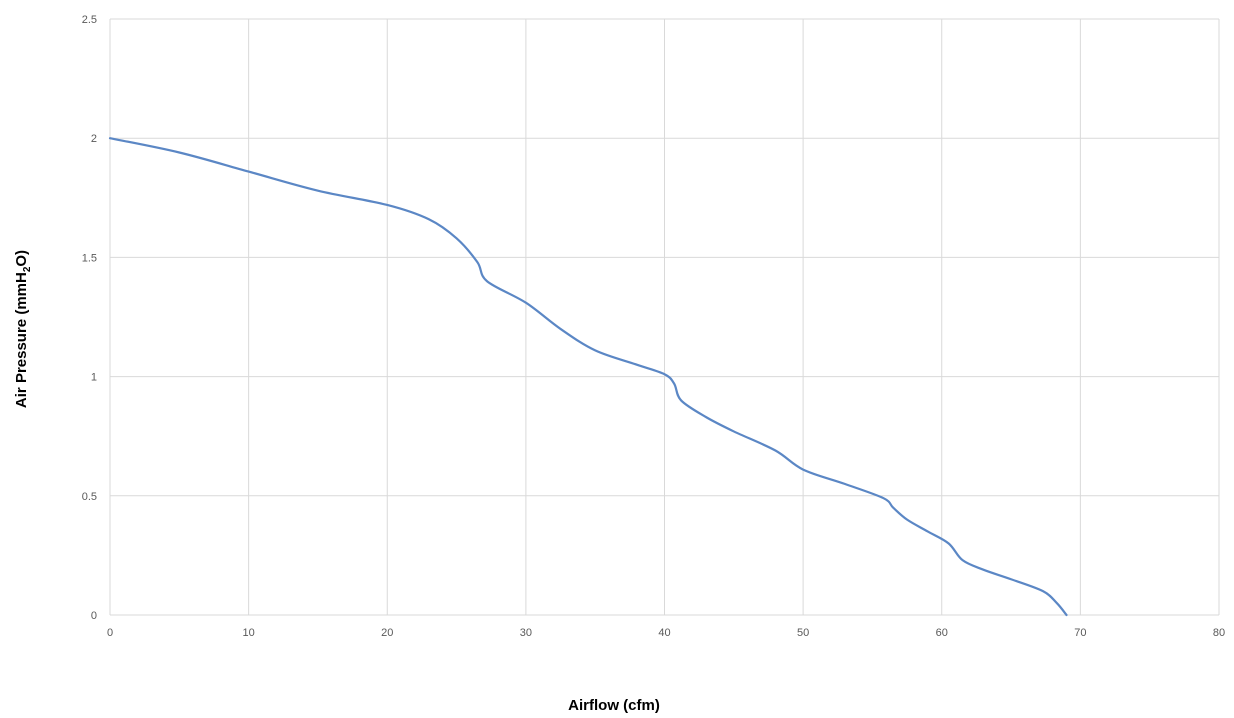  Describe the element at coordinates (94, 616) in the screenshot. I see `y-tick-label: 0` at that location.